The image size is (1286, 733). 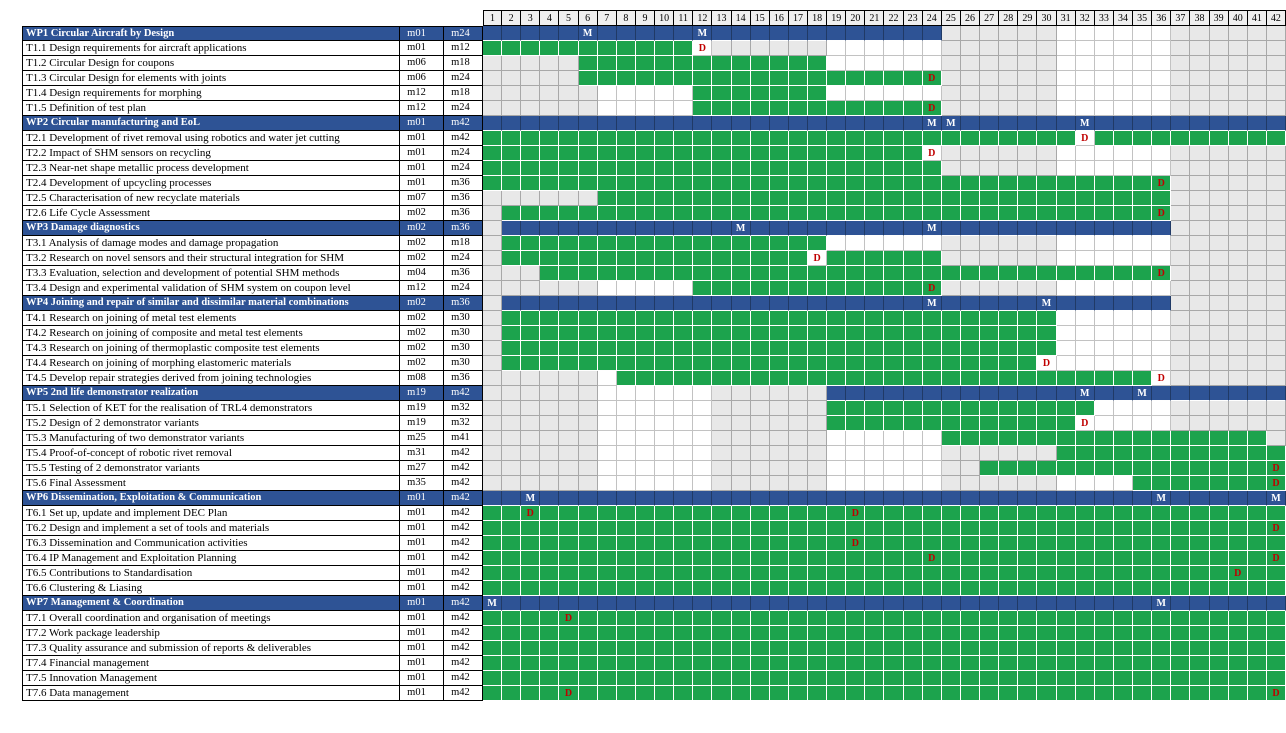 What do you see at coordinates (512, 18) in the screenshot?
I see `month-header-cell: 2` at bounding box center [512, 18].